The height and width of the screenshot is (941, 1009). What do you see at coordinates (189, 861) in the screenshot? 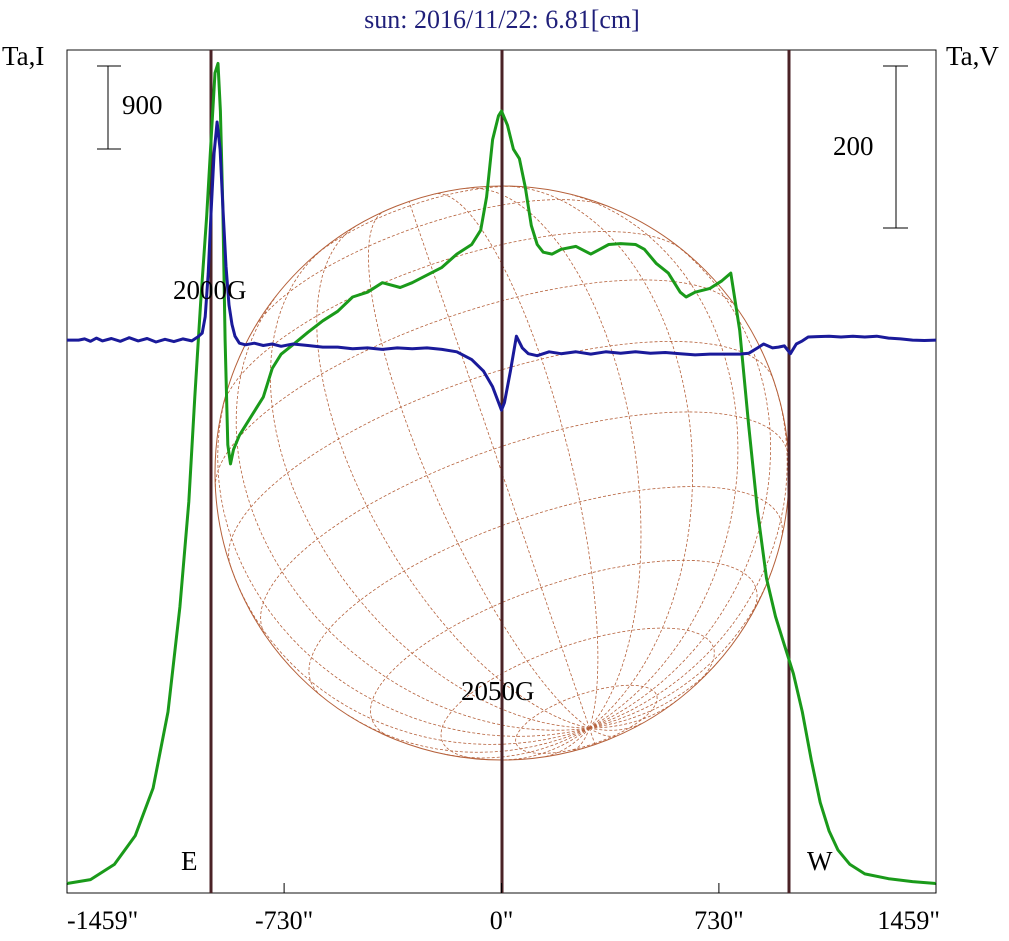
I see `east-label: E` at bounding box center [189, 861].